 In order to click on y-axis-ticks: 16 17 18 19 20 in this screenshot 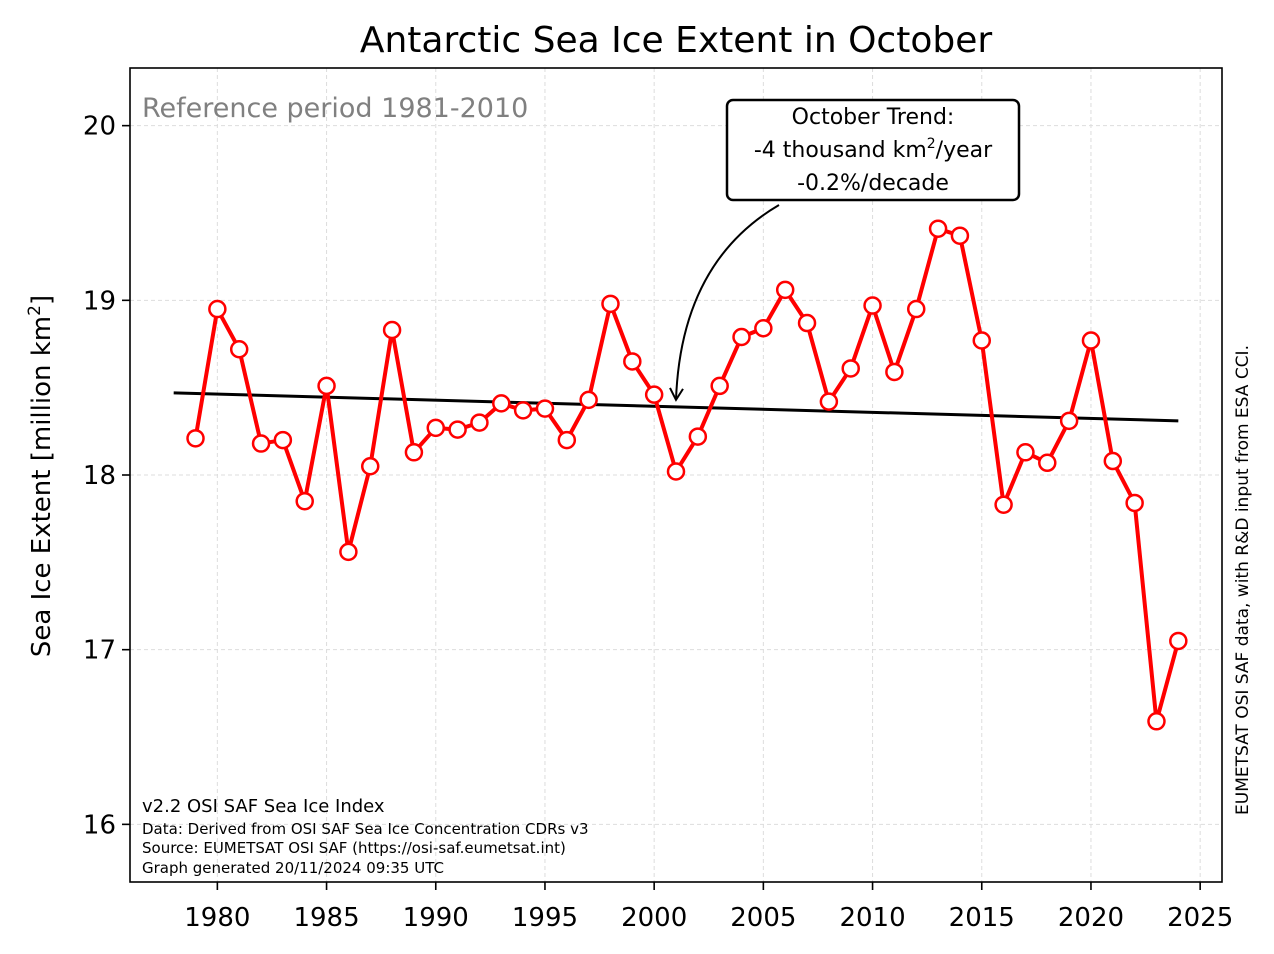, I will do `click(106, 476)`.